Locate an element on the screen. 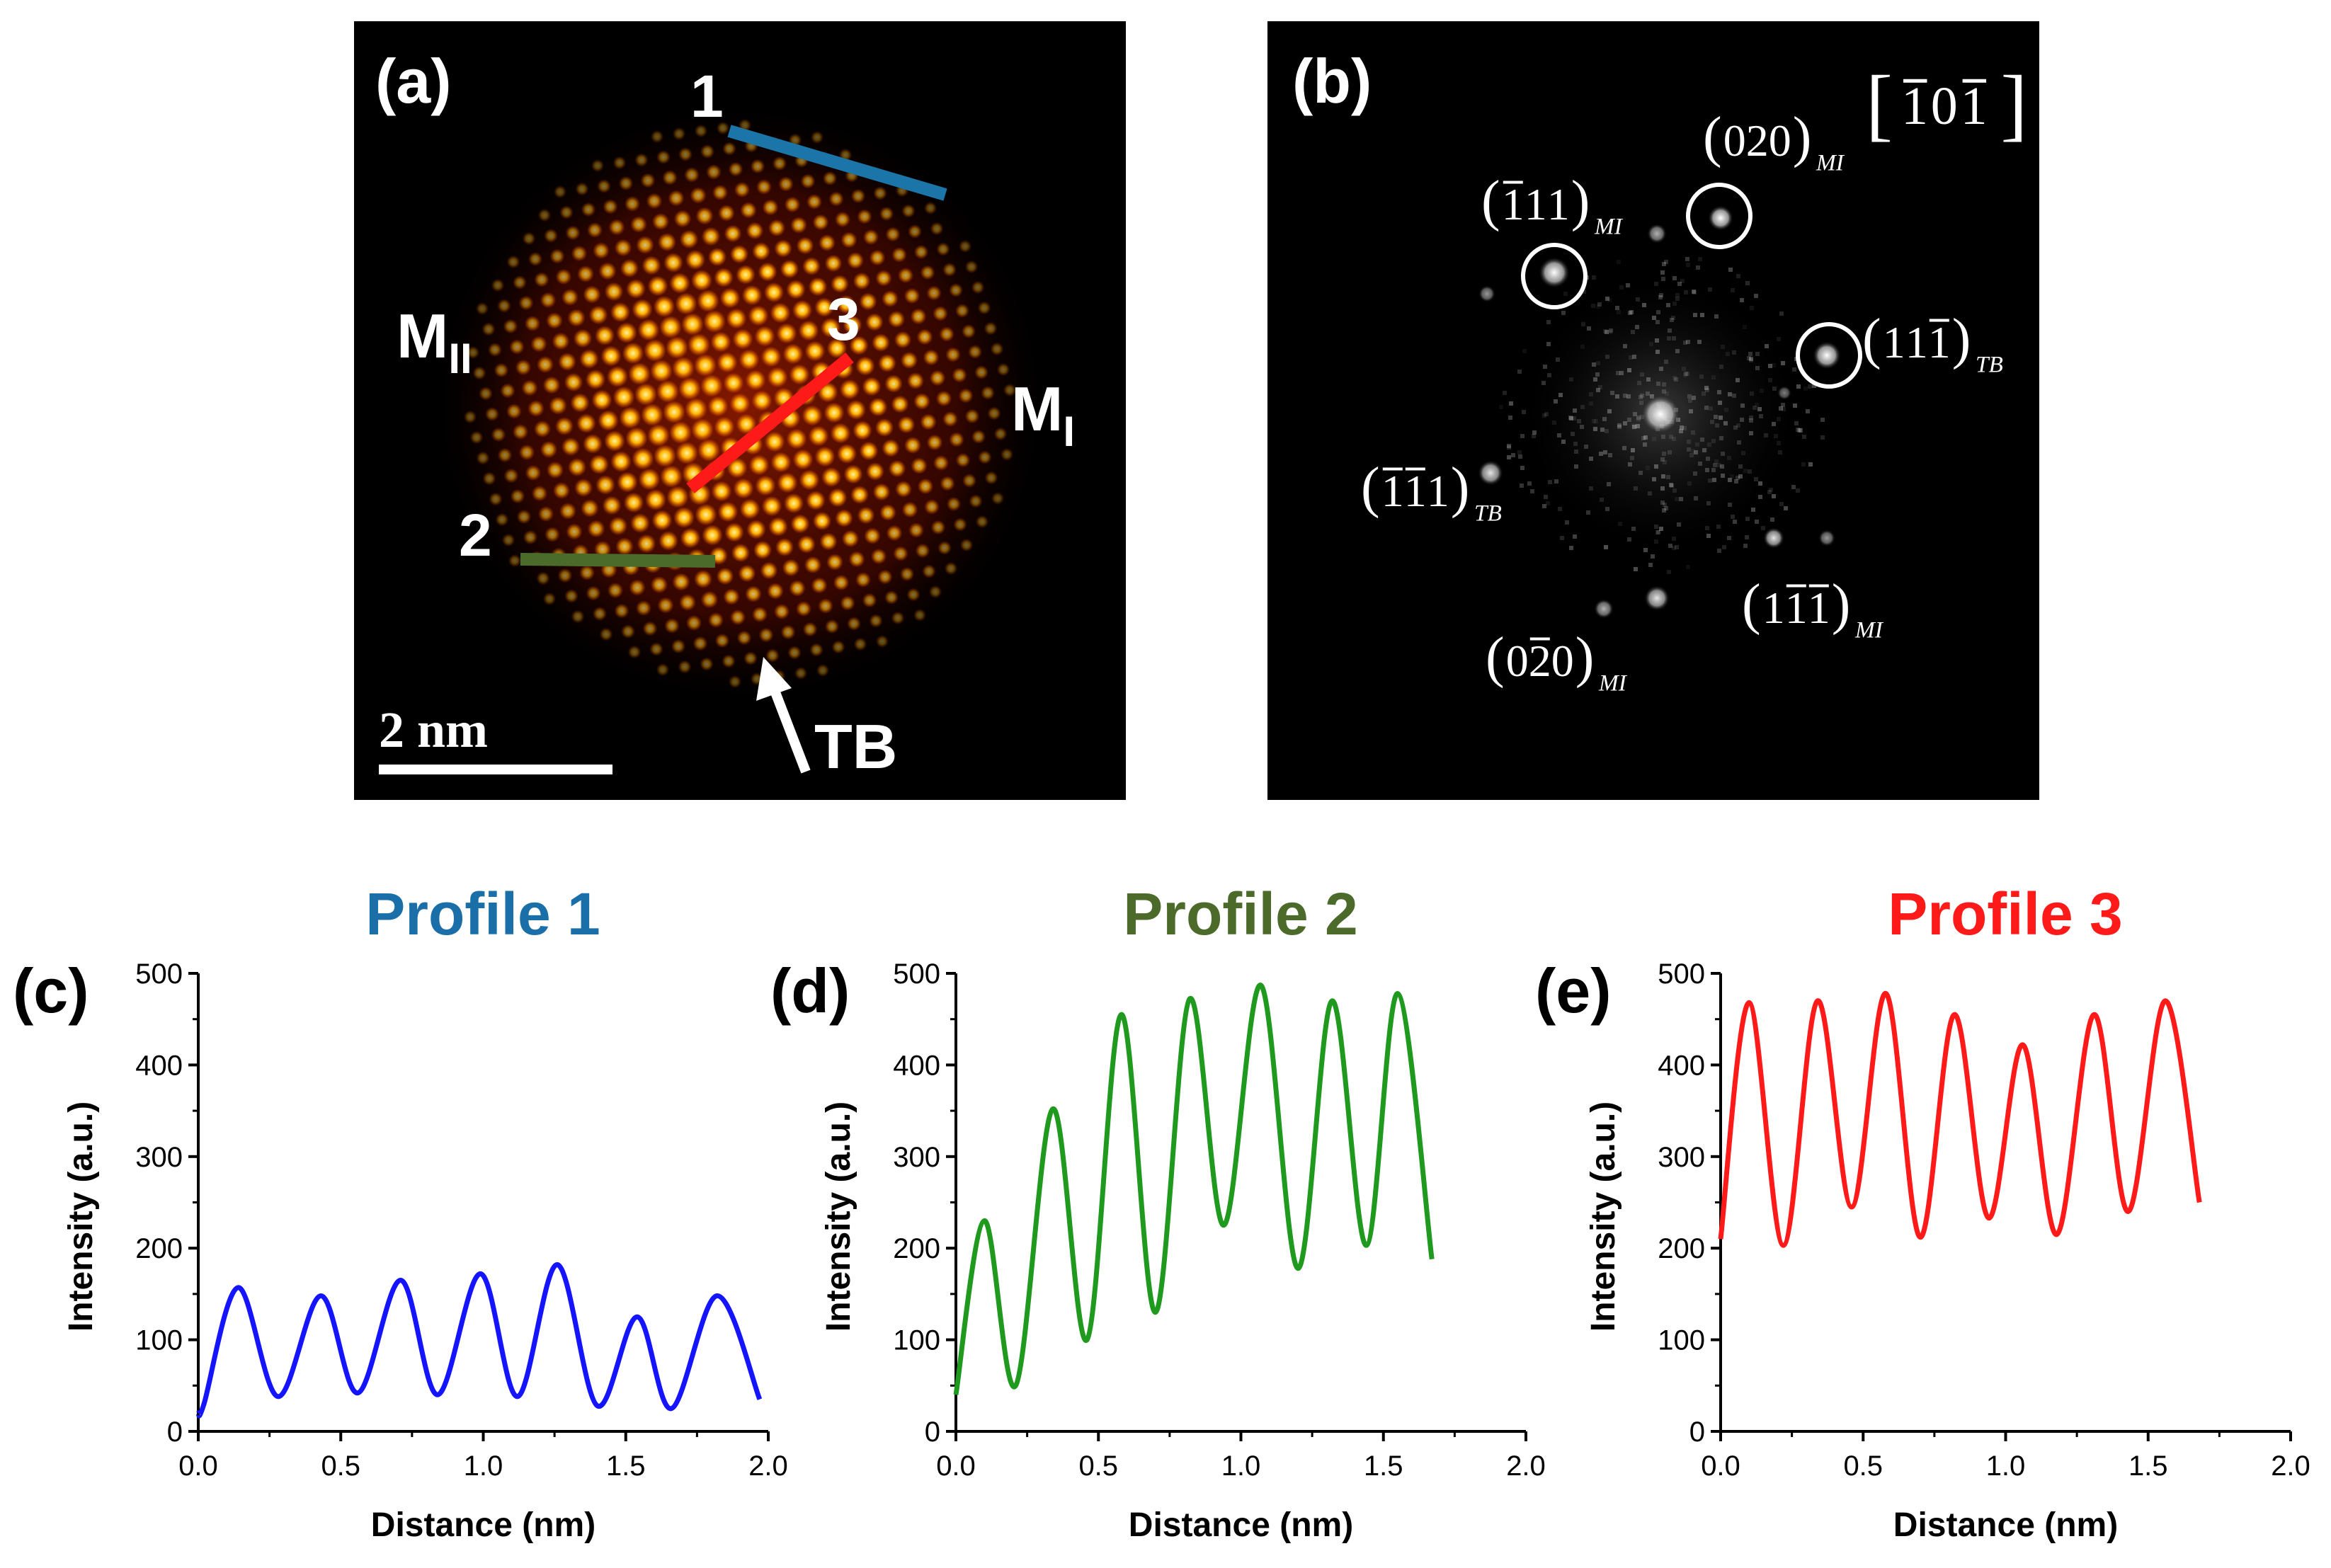 Image resolution: width=2331 pixels, height=1568 pixels. spot-0n20-MI-digit: 0 is located at coordinates (1562, 661).